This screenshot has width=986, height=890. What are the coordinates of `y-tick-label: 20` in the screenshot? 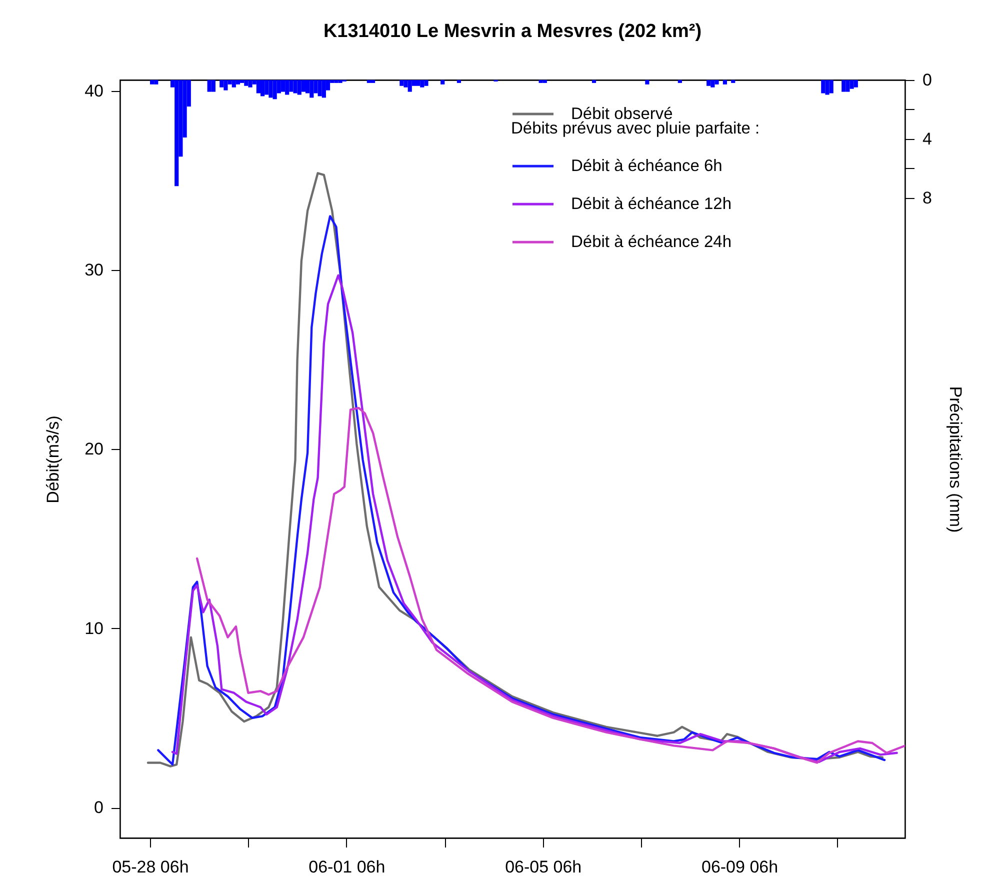 It's located at (94, 449).